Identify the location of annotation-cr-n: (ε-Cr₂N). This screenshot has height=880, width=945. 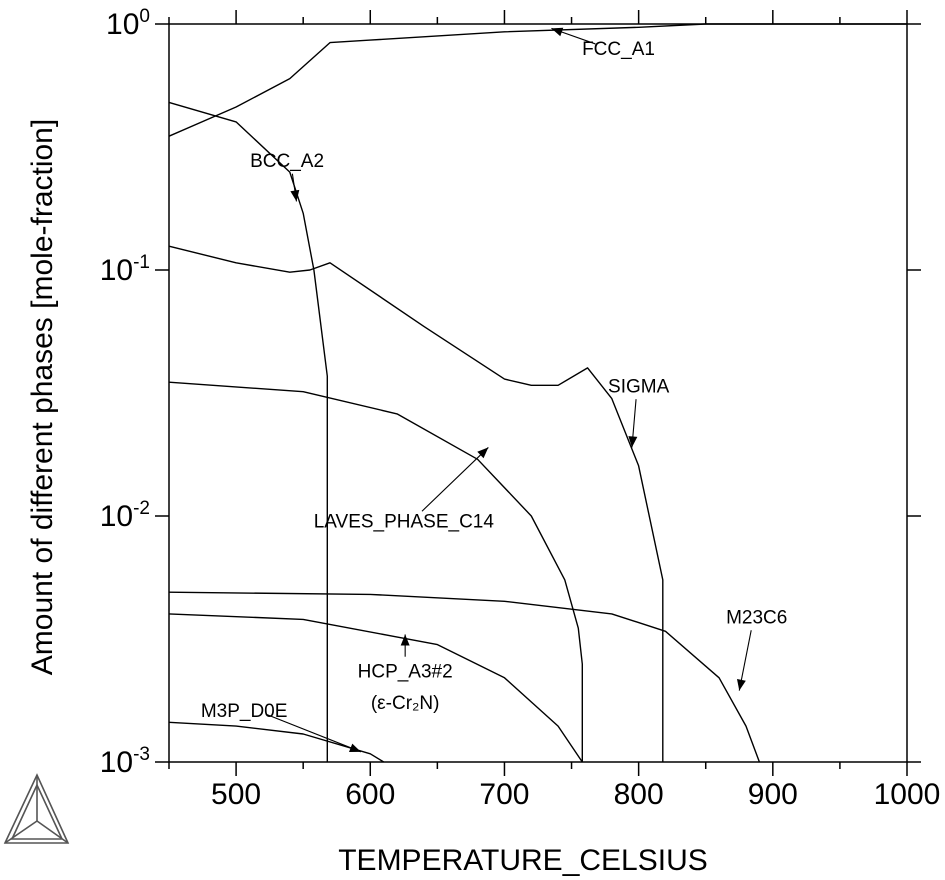
(405, 703).